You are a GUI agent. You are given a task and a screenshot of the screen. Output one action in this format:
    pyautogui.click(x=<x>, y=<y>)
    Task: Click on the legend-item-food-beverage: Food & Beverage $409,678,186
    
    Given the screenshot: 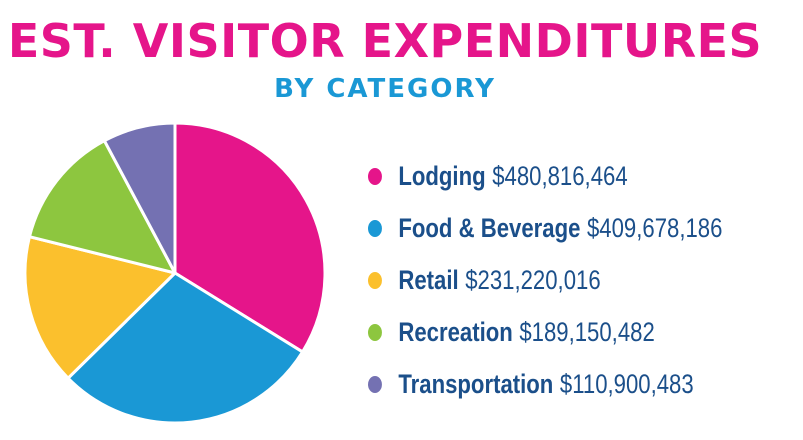 What is the action you would take?
    pyautogui.click(x=545, y=228)
    